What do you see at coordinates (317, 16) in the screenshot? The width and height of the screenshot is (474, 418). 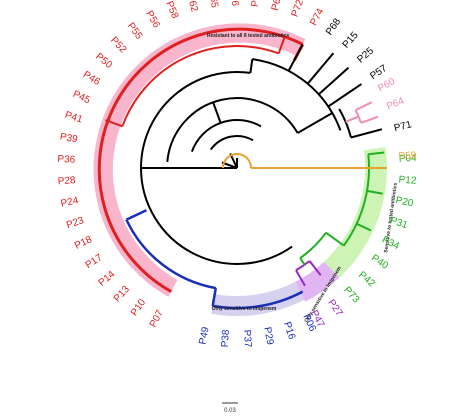 I see `taxon-label-p74: P74` at bounding box center [317, 16].